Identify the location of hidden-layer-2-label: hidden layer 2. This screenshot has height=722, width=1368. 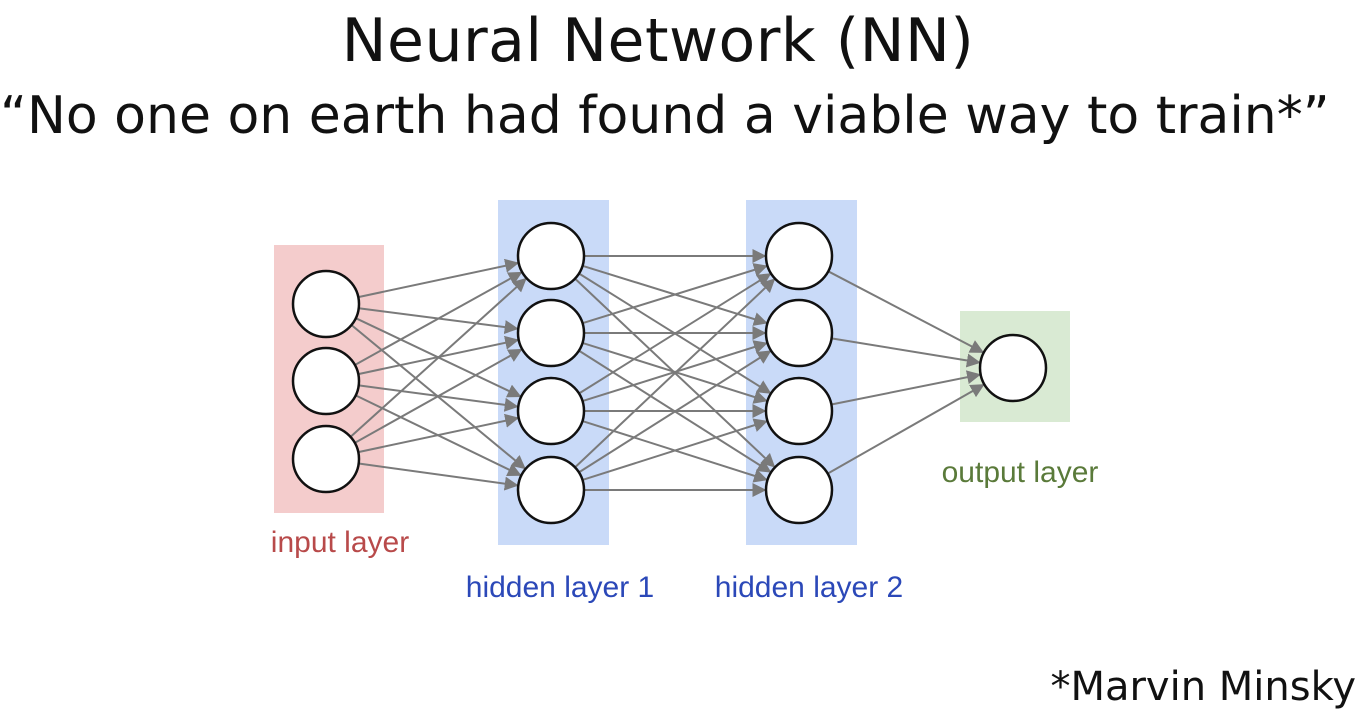
(809, 587).